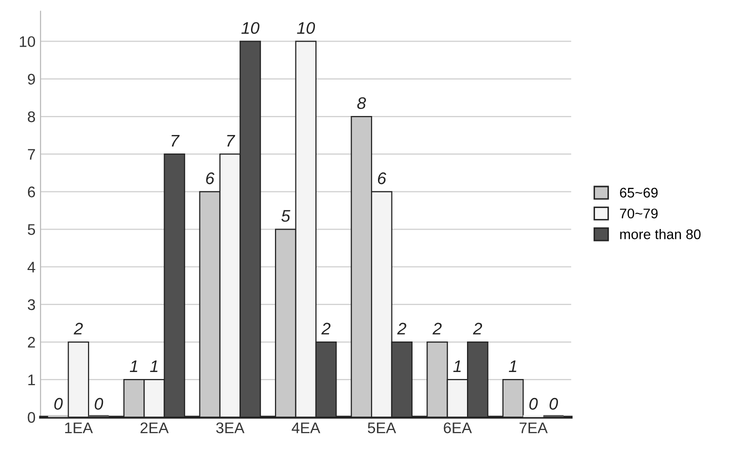 The width and height of the screenshot is (737, 451). What do you see at coordinates (32, 417) in the screenshot?
I see `y-tick-label: 0` at bounding box center [32, 417].